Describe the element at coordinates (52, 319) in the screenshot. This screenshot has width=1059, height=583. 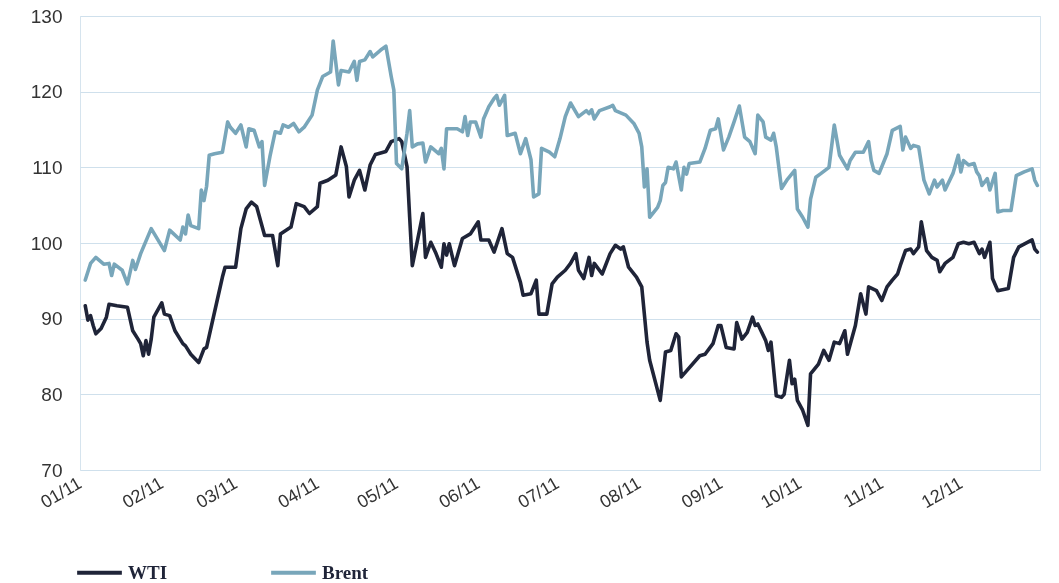
I see `y-tick-label: 90` at that location.